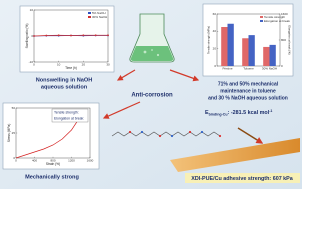 Image resolution: width=320 pixels, height=240 pixels. What do you see at coordinates (48, 137) in the screenshot?
I see `series-line` at bounding box center [48, 137].